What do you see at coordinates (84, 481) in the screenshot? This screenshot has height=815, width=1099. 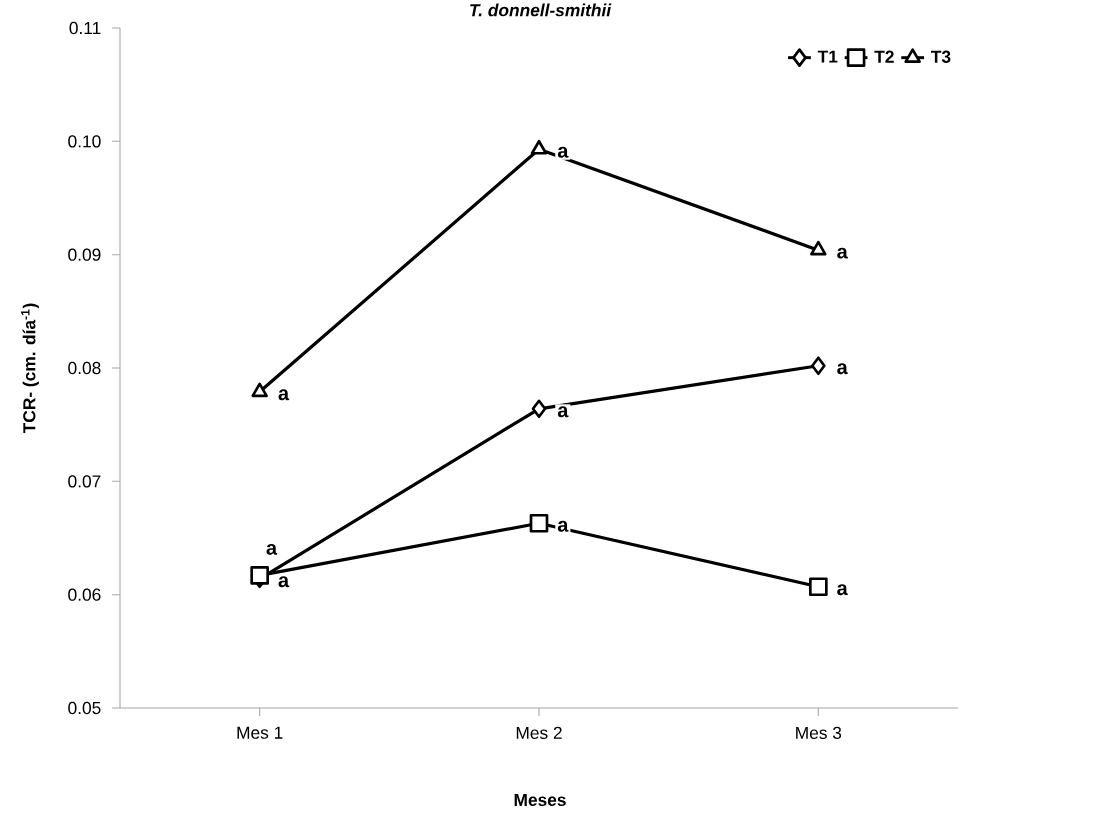 I see `y-tick-label: 0.07` at bounding box center [84, 481].